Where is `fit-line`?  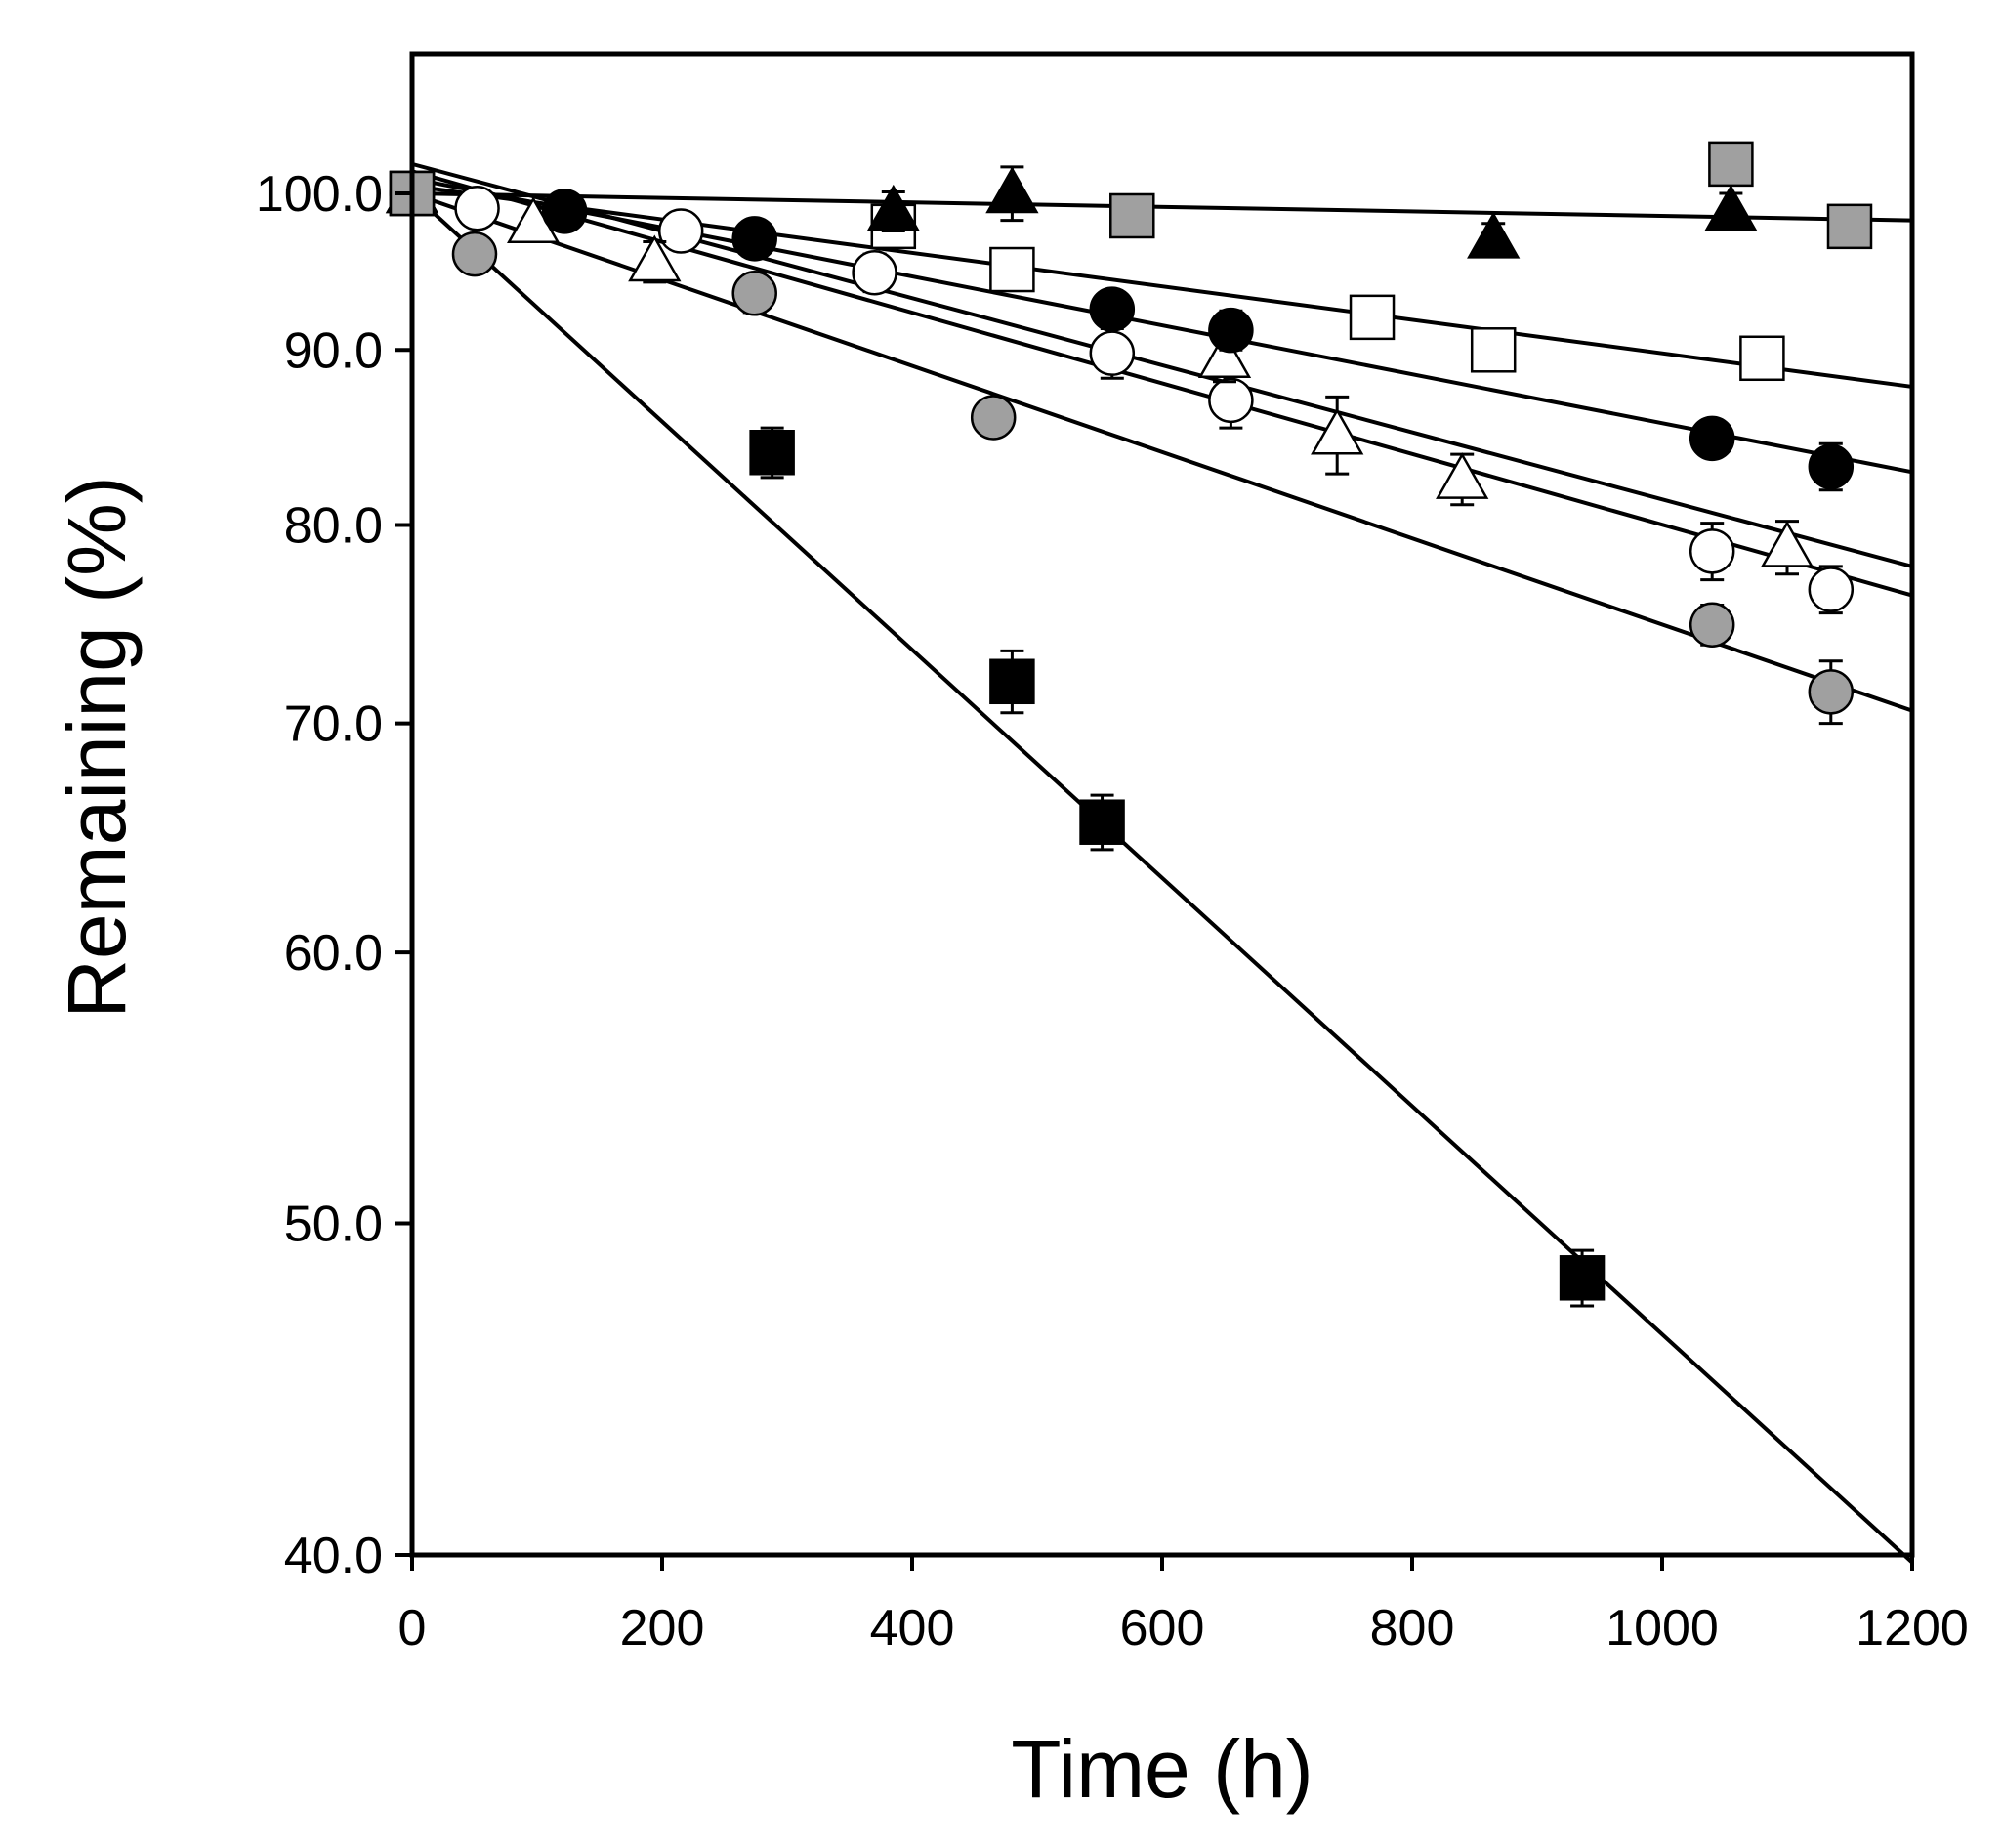 fit-line is located at coordinates (1162, 207).